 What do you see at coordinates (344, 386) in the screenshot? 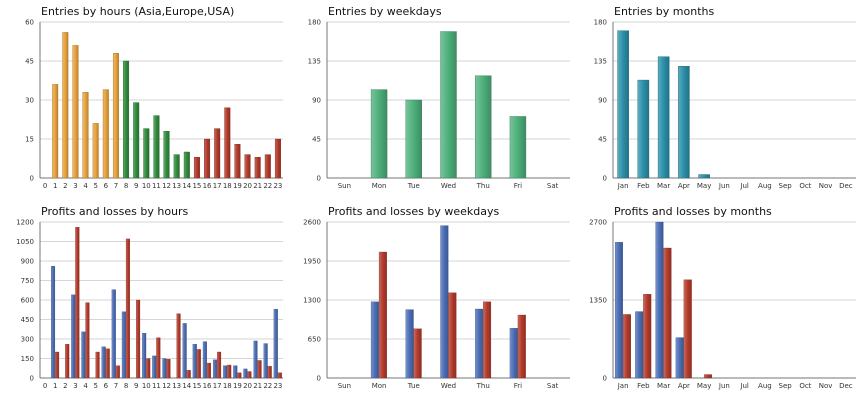
I see `x-tick-label: Sun` at bounding box center [344, 386].